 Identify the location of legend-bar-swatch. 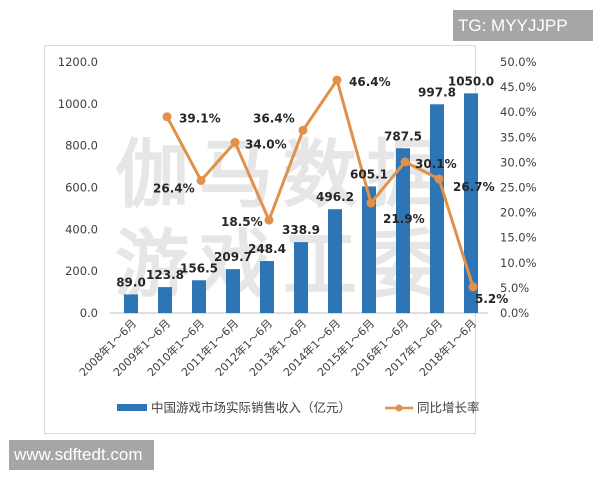
(132, 407).